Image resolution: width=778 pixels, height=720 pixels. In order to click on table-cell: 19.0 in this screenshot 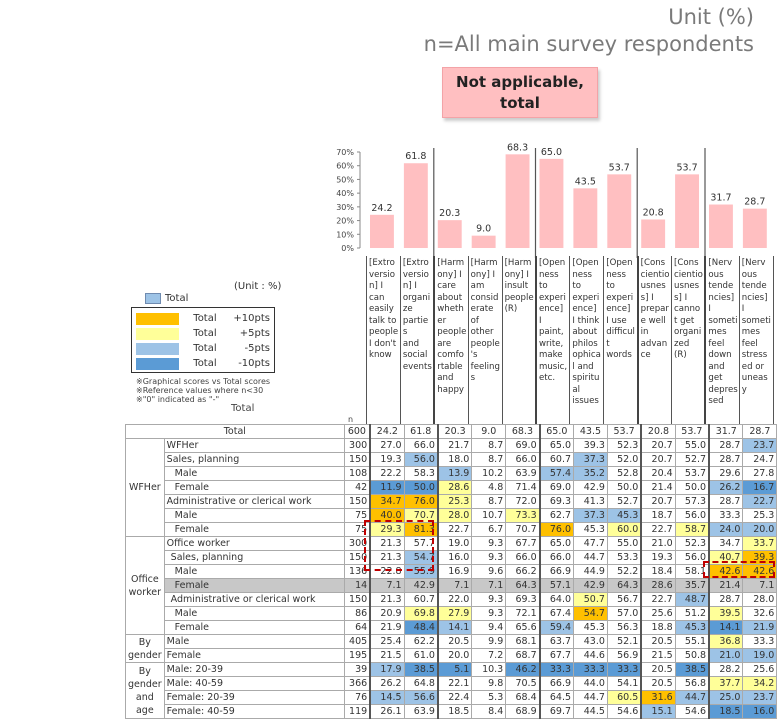, I will do `click(454, 543)`.